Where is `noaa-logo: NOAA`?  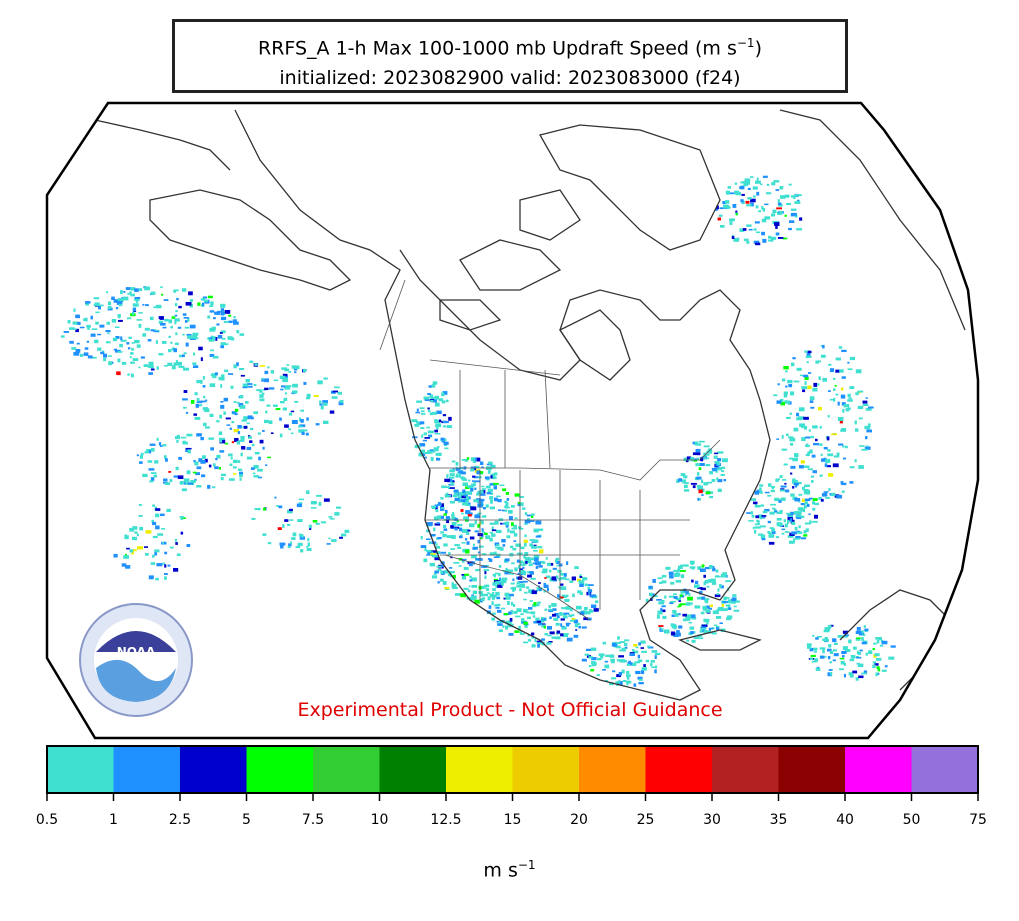
noaa-logo: NOAA is located at coordinates (136, 660).